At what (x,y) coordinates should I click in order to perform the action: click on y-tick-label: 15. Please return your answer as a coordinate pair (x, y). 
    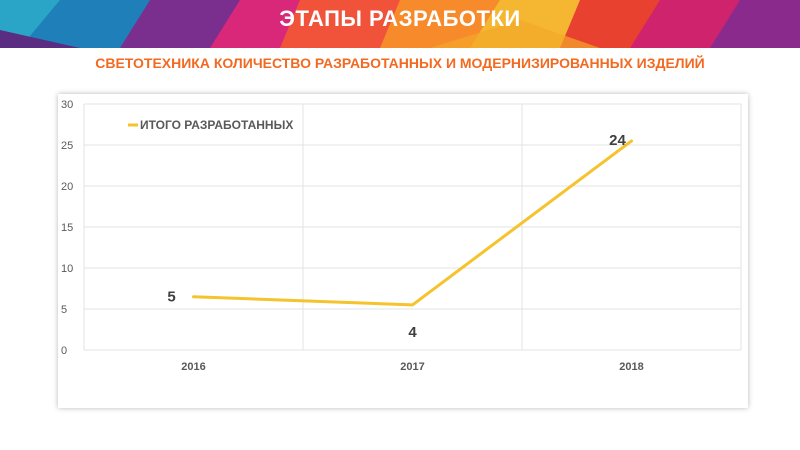
    Looking at the image, I should click on (67, 228).